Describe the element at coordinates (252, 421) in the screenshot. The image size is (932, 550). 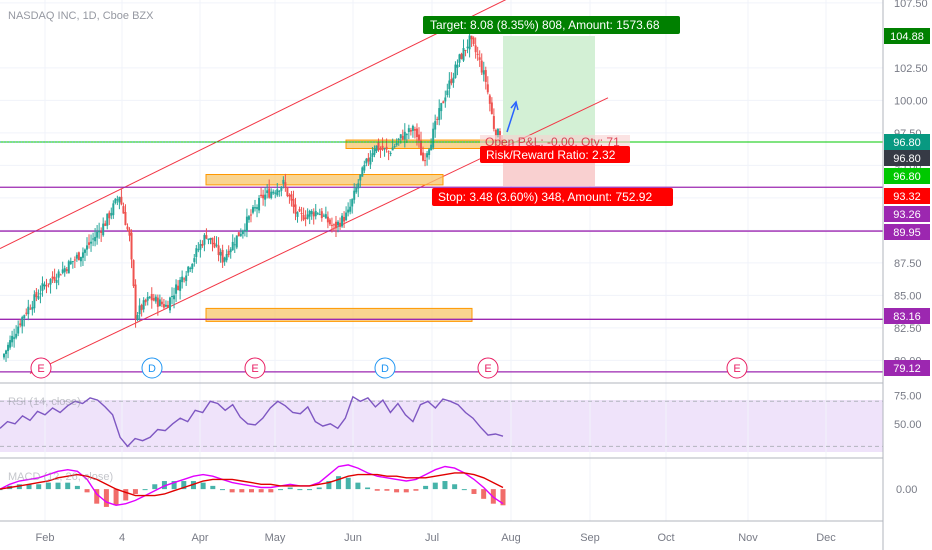
I see `rsi-line` at that location.